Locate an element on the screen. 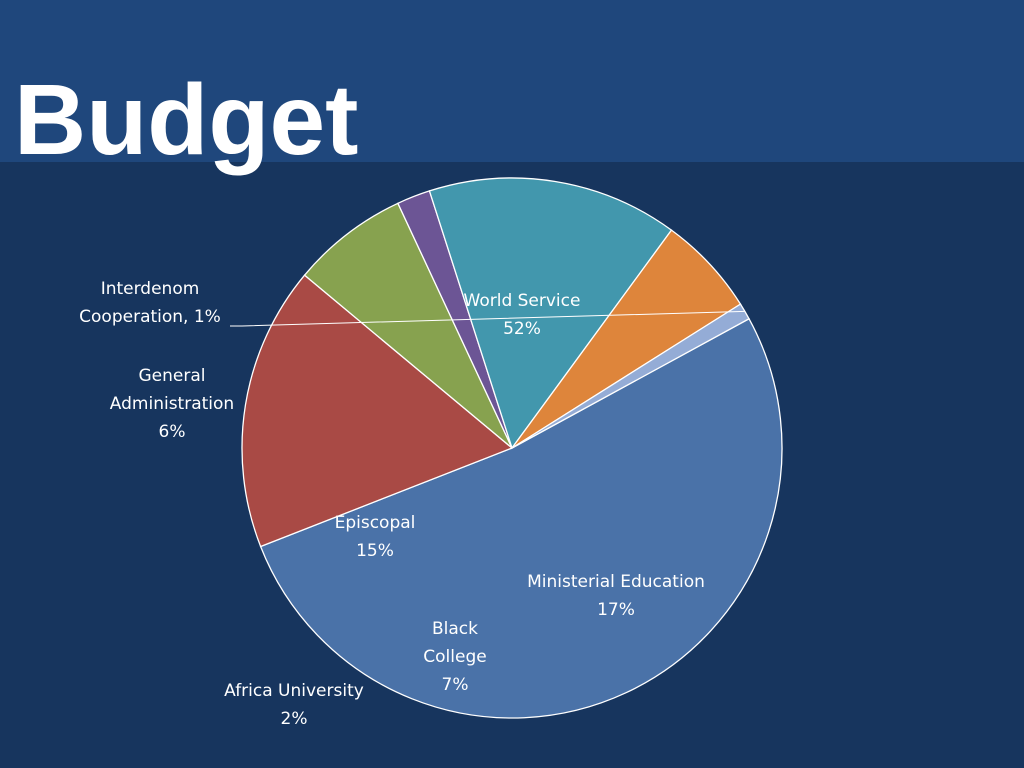 The width and height of the screenshot is (1024, 768). slide-title: Budget is located at coordinates (186, 120).